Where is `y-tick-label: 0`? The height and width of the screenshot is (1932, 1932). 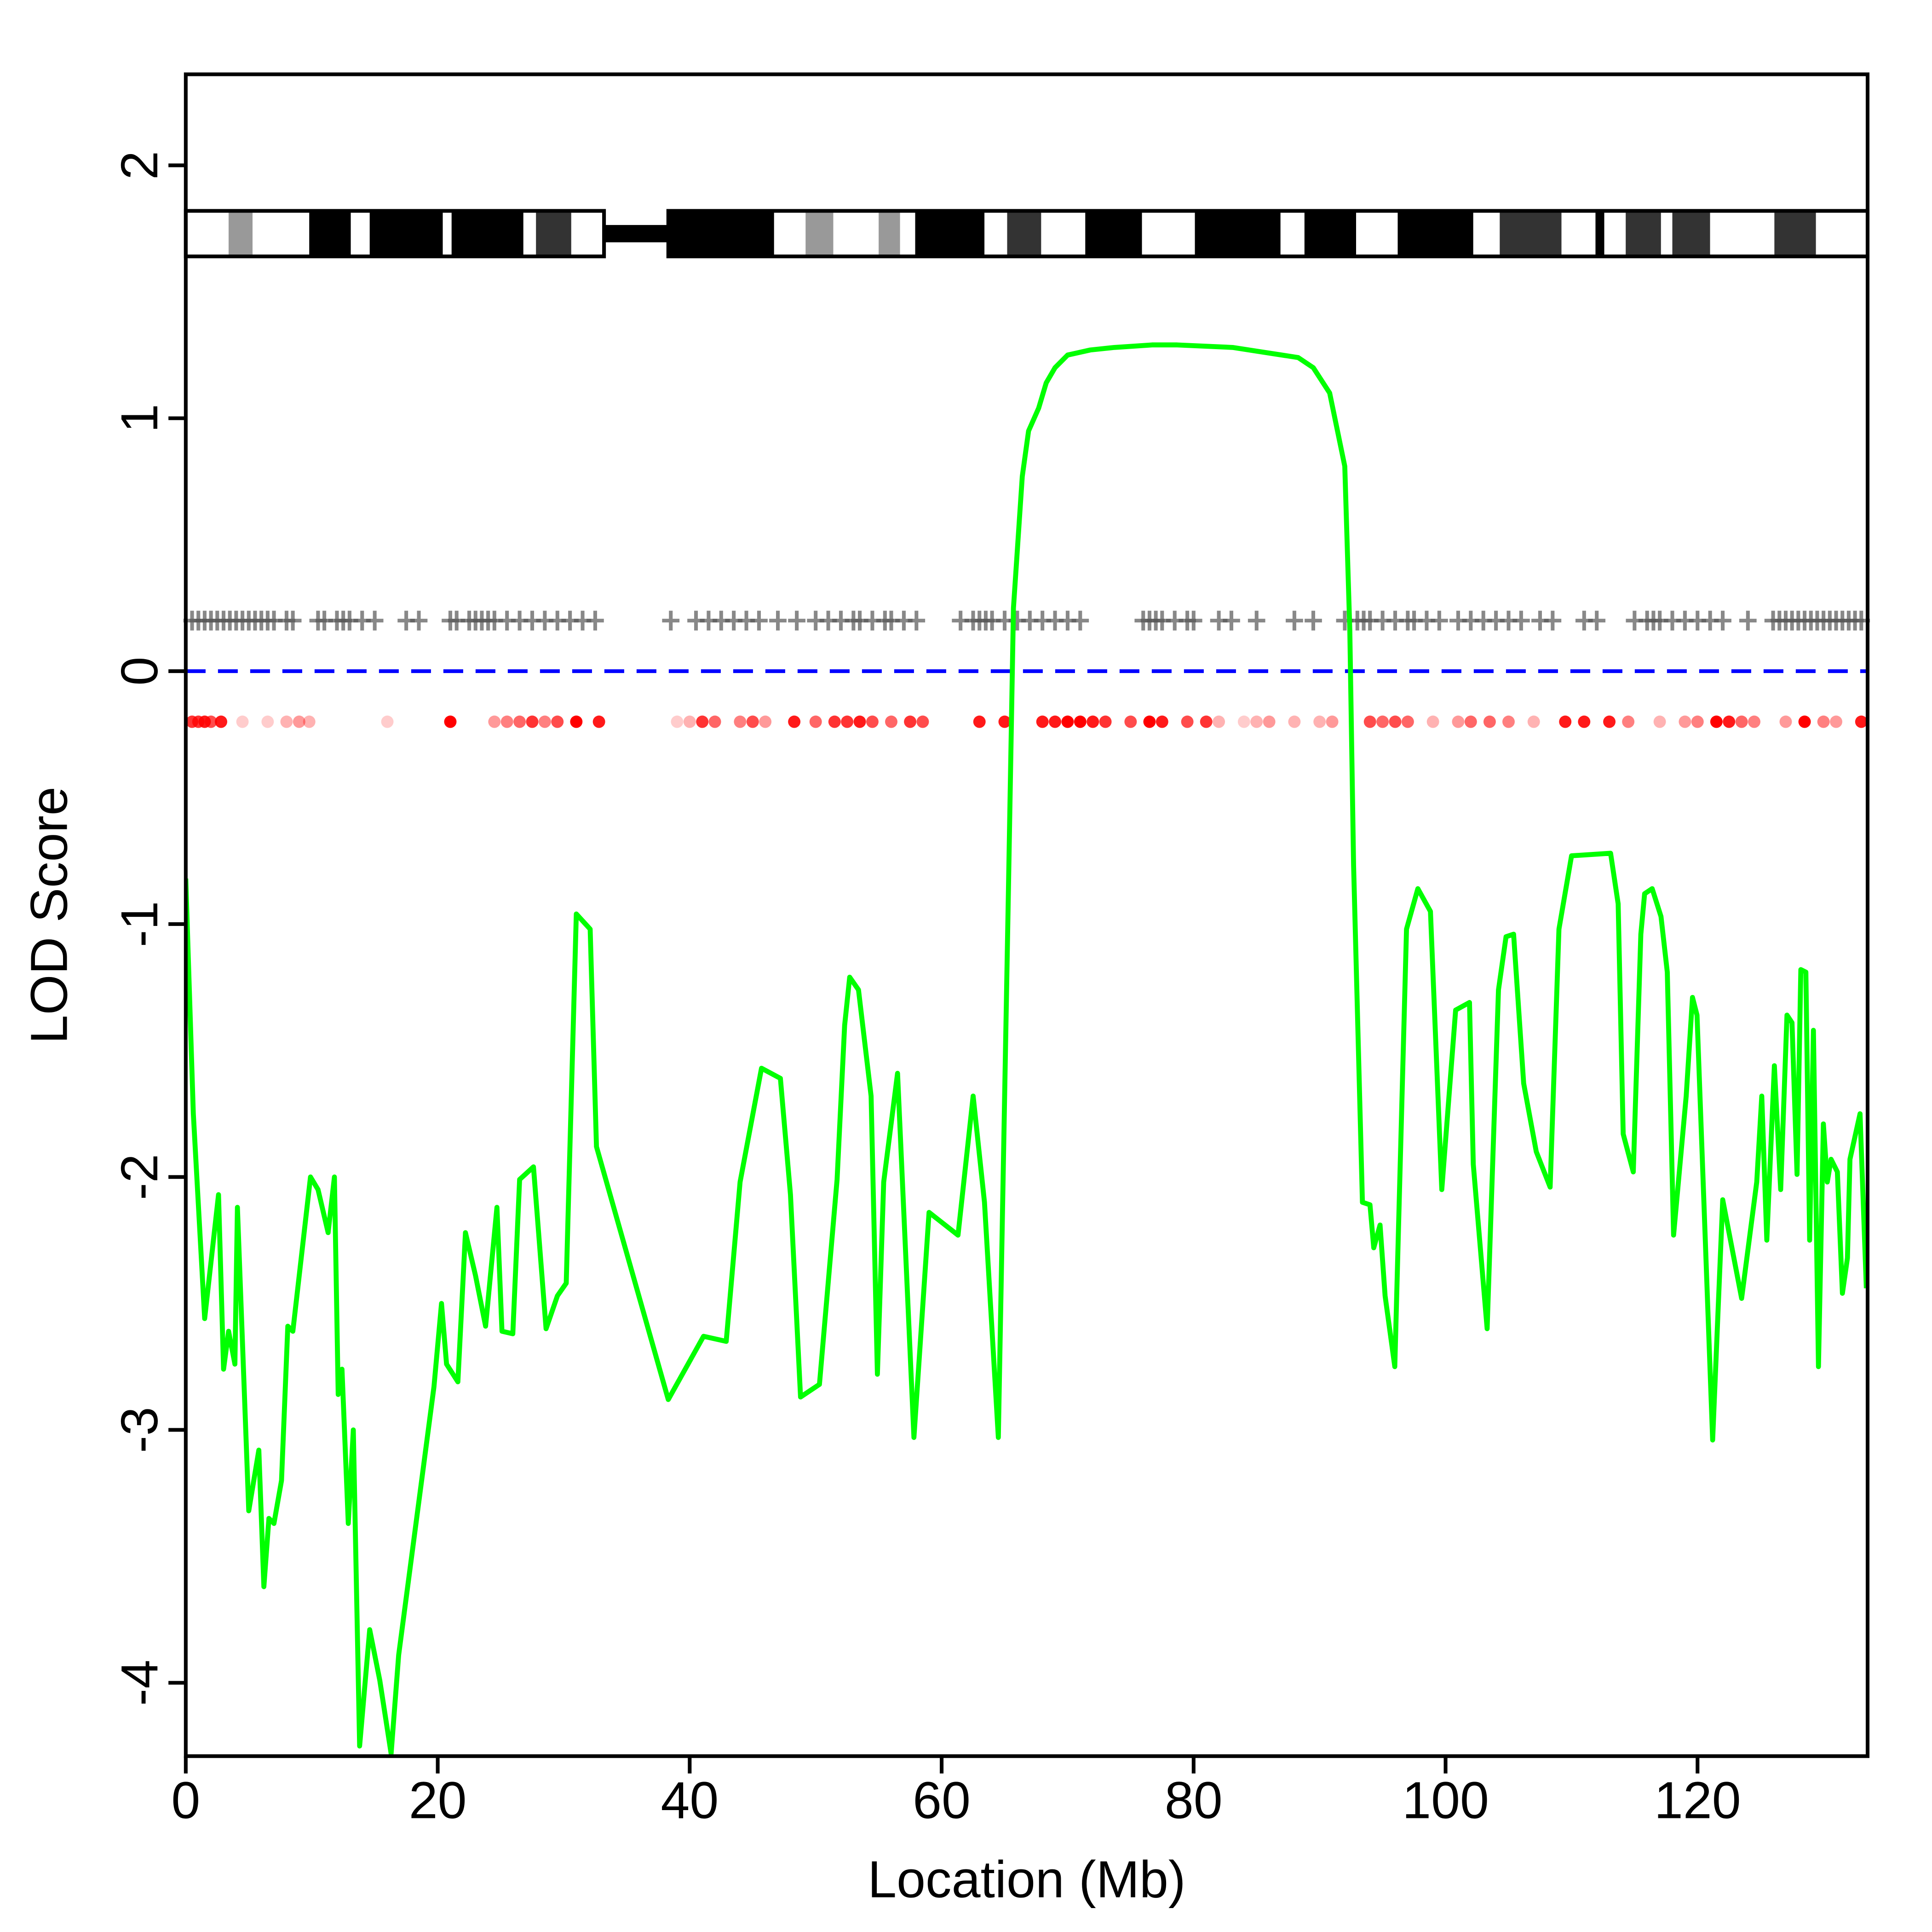
y-tick-label: 0 is located at coordinates (139, 671).